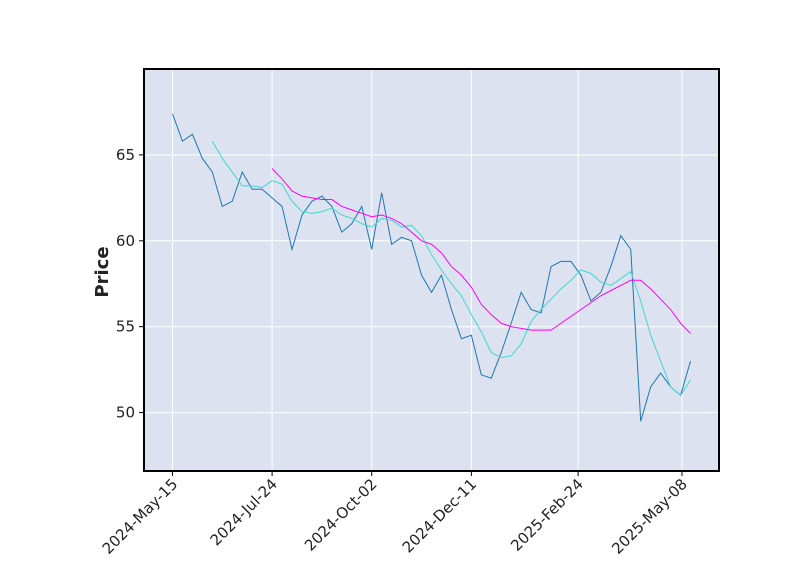 This screenshot has height=575, width=800. What do you see at coordinates (244, 512) in the screenshot?
I see `x-tick-label: 2024-Jul-24` at bounding box center [244, 512].